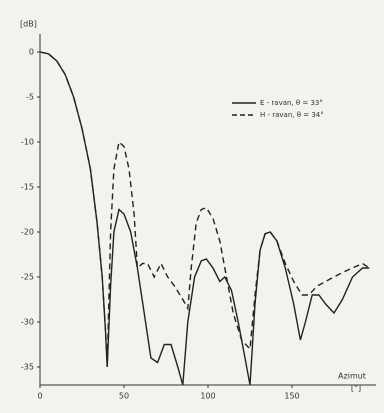 The image size is (384, 413). What do you see at coordinates (207, 396) in the screenshot?
I see `x-tick-label: 100` at bounding box center [207, 396].